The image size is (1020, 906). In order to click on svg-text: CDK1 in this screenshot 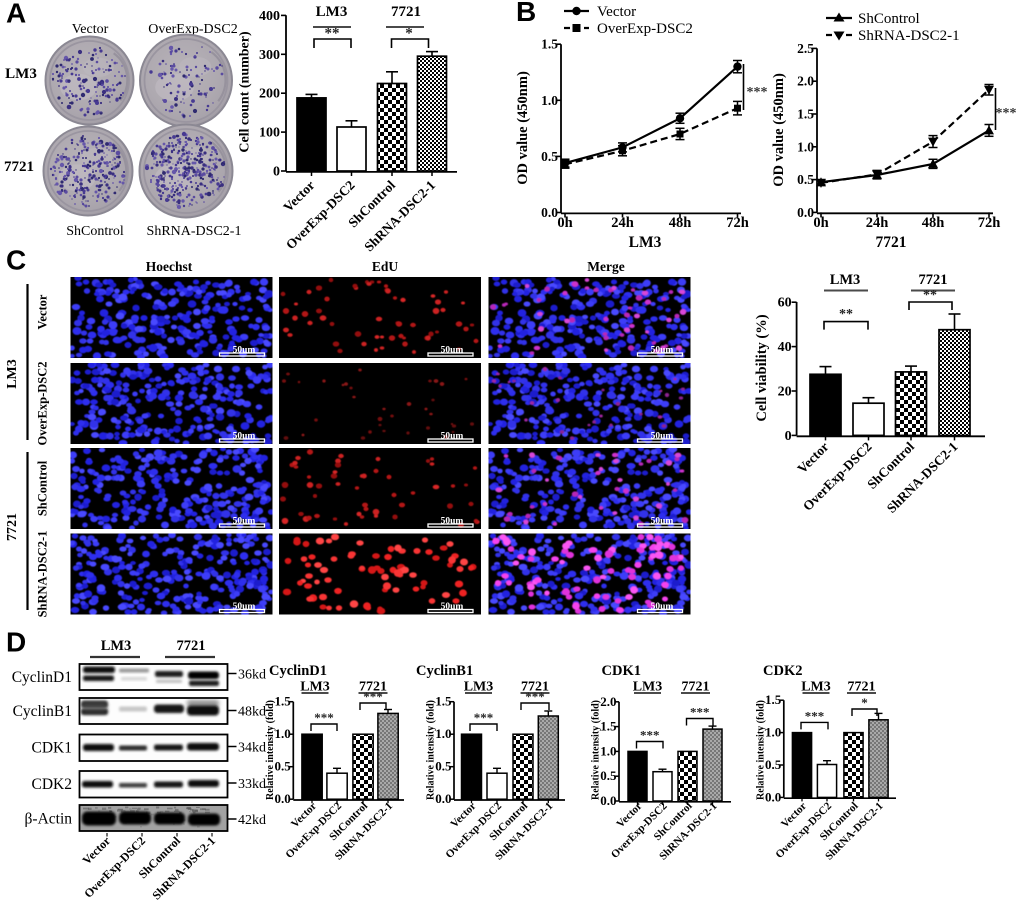, I will do `click(621, 671)`.